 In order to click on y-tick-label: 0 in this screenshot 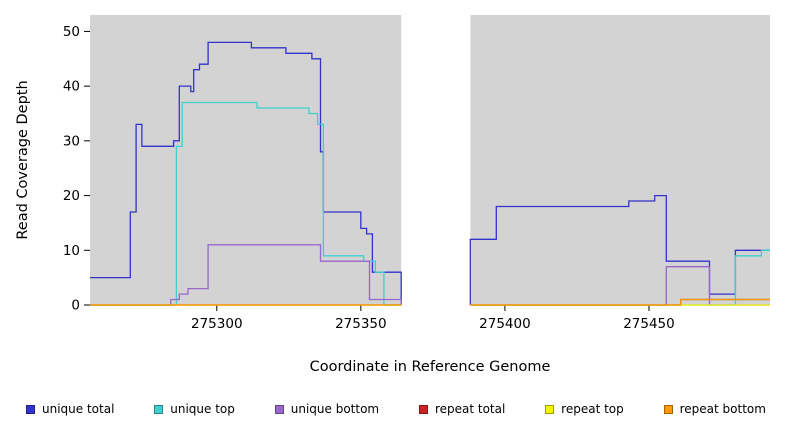, I will do `click(75, 306)`.